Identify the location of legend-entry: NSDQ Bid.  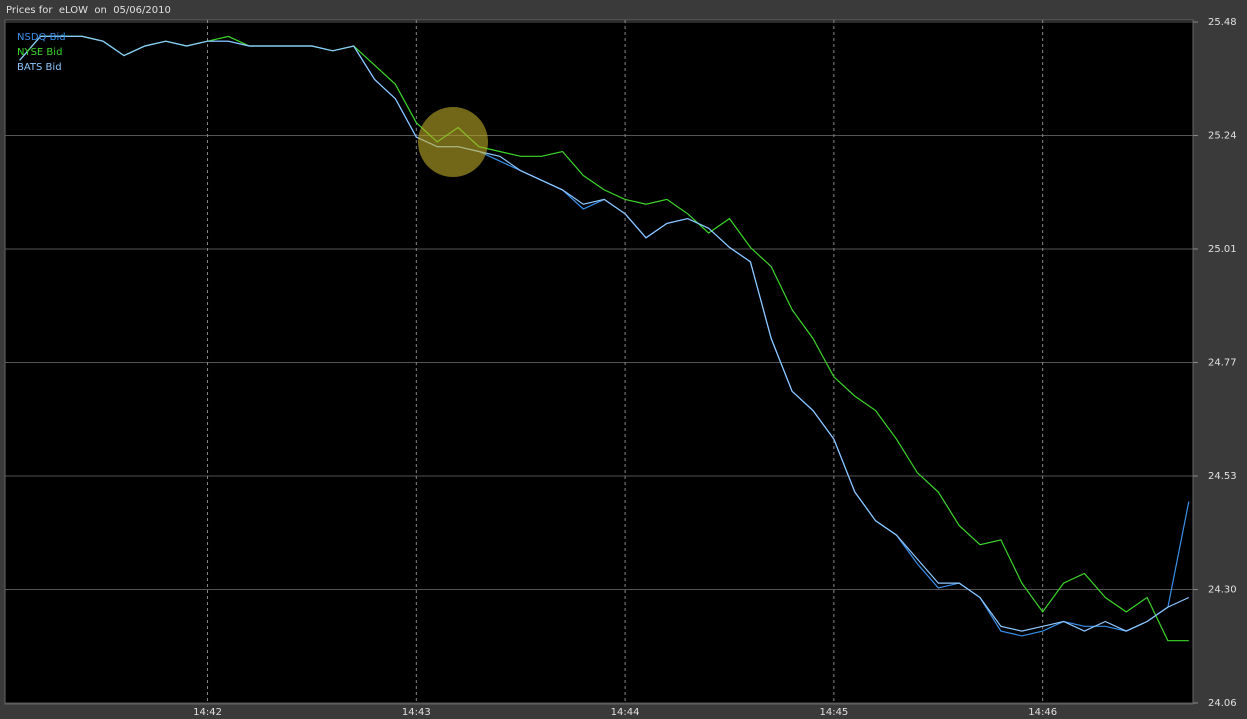
(41, 37).